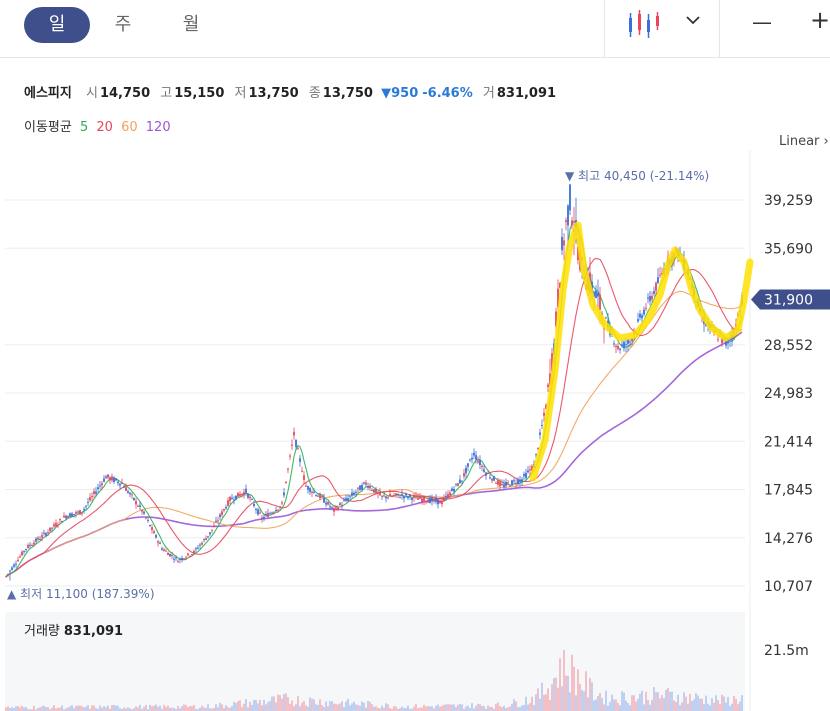 Image resolution: width=830 pixels, height=711 pixels. I want to click on ma20-label: 20, so click(104, 127).